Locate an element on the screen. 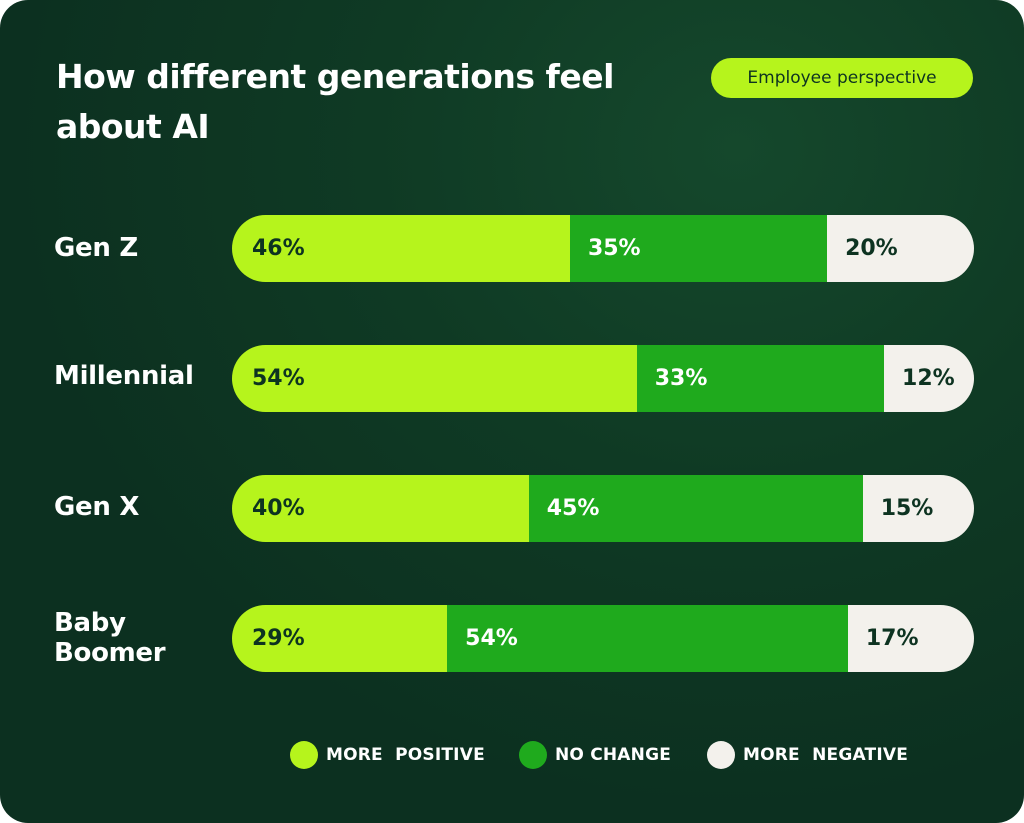  bar-segment-millennial-nochange: 33% is located at coordinates (760, 378).